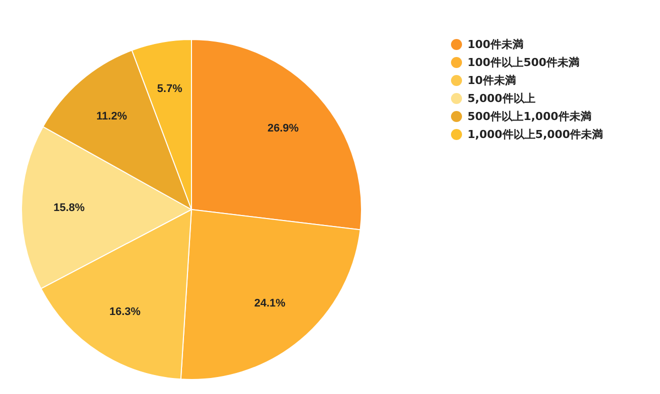 The image size is (660, 394). Describe the element at coordinates (69, 208) in the screenshot. I see `data-label: 15.8%` at that location.